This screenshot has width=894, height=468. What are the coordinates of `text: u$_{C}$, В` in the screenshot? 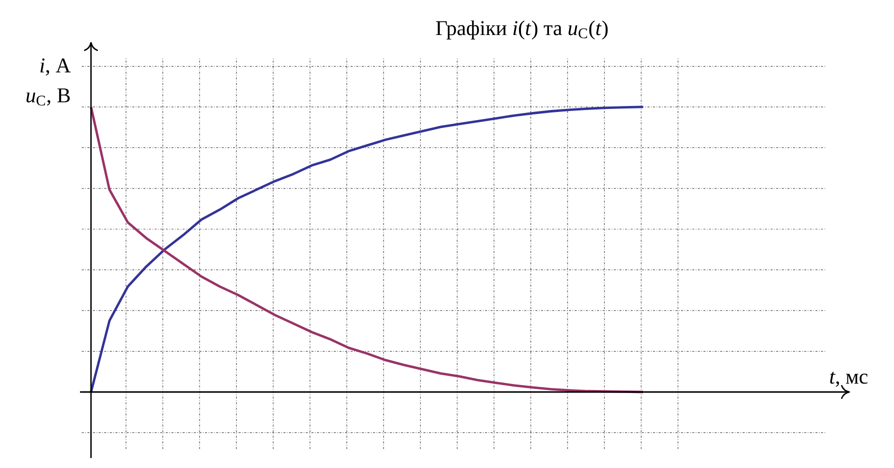 It's located at (48, 97).